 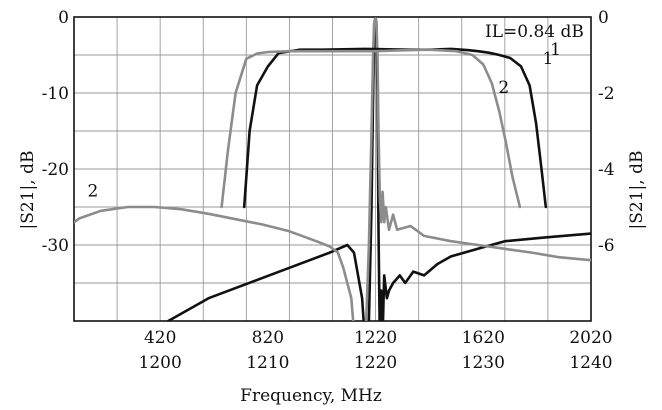 What do you see at coordinates (63, 18) in the screenshot?
I see `y-tick-label-left: 0` at bounding box center [63, 18].